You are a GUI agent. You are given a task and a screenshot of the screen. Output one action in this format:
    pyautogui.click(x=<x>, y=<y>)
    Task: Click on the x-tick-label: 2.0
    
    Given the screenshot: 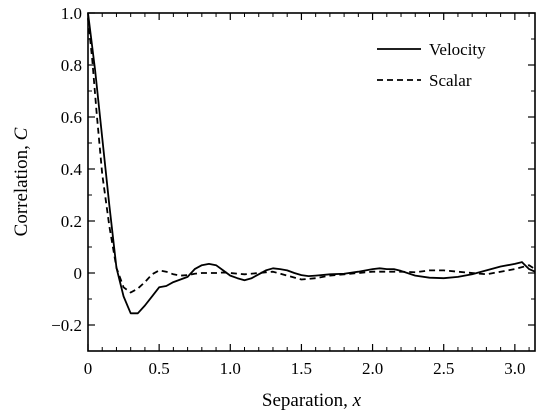 What is the action you would take?
    pyautogui.click(x=372, y=368)
    